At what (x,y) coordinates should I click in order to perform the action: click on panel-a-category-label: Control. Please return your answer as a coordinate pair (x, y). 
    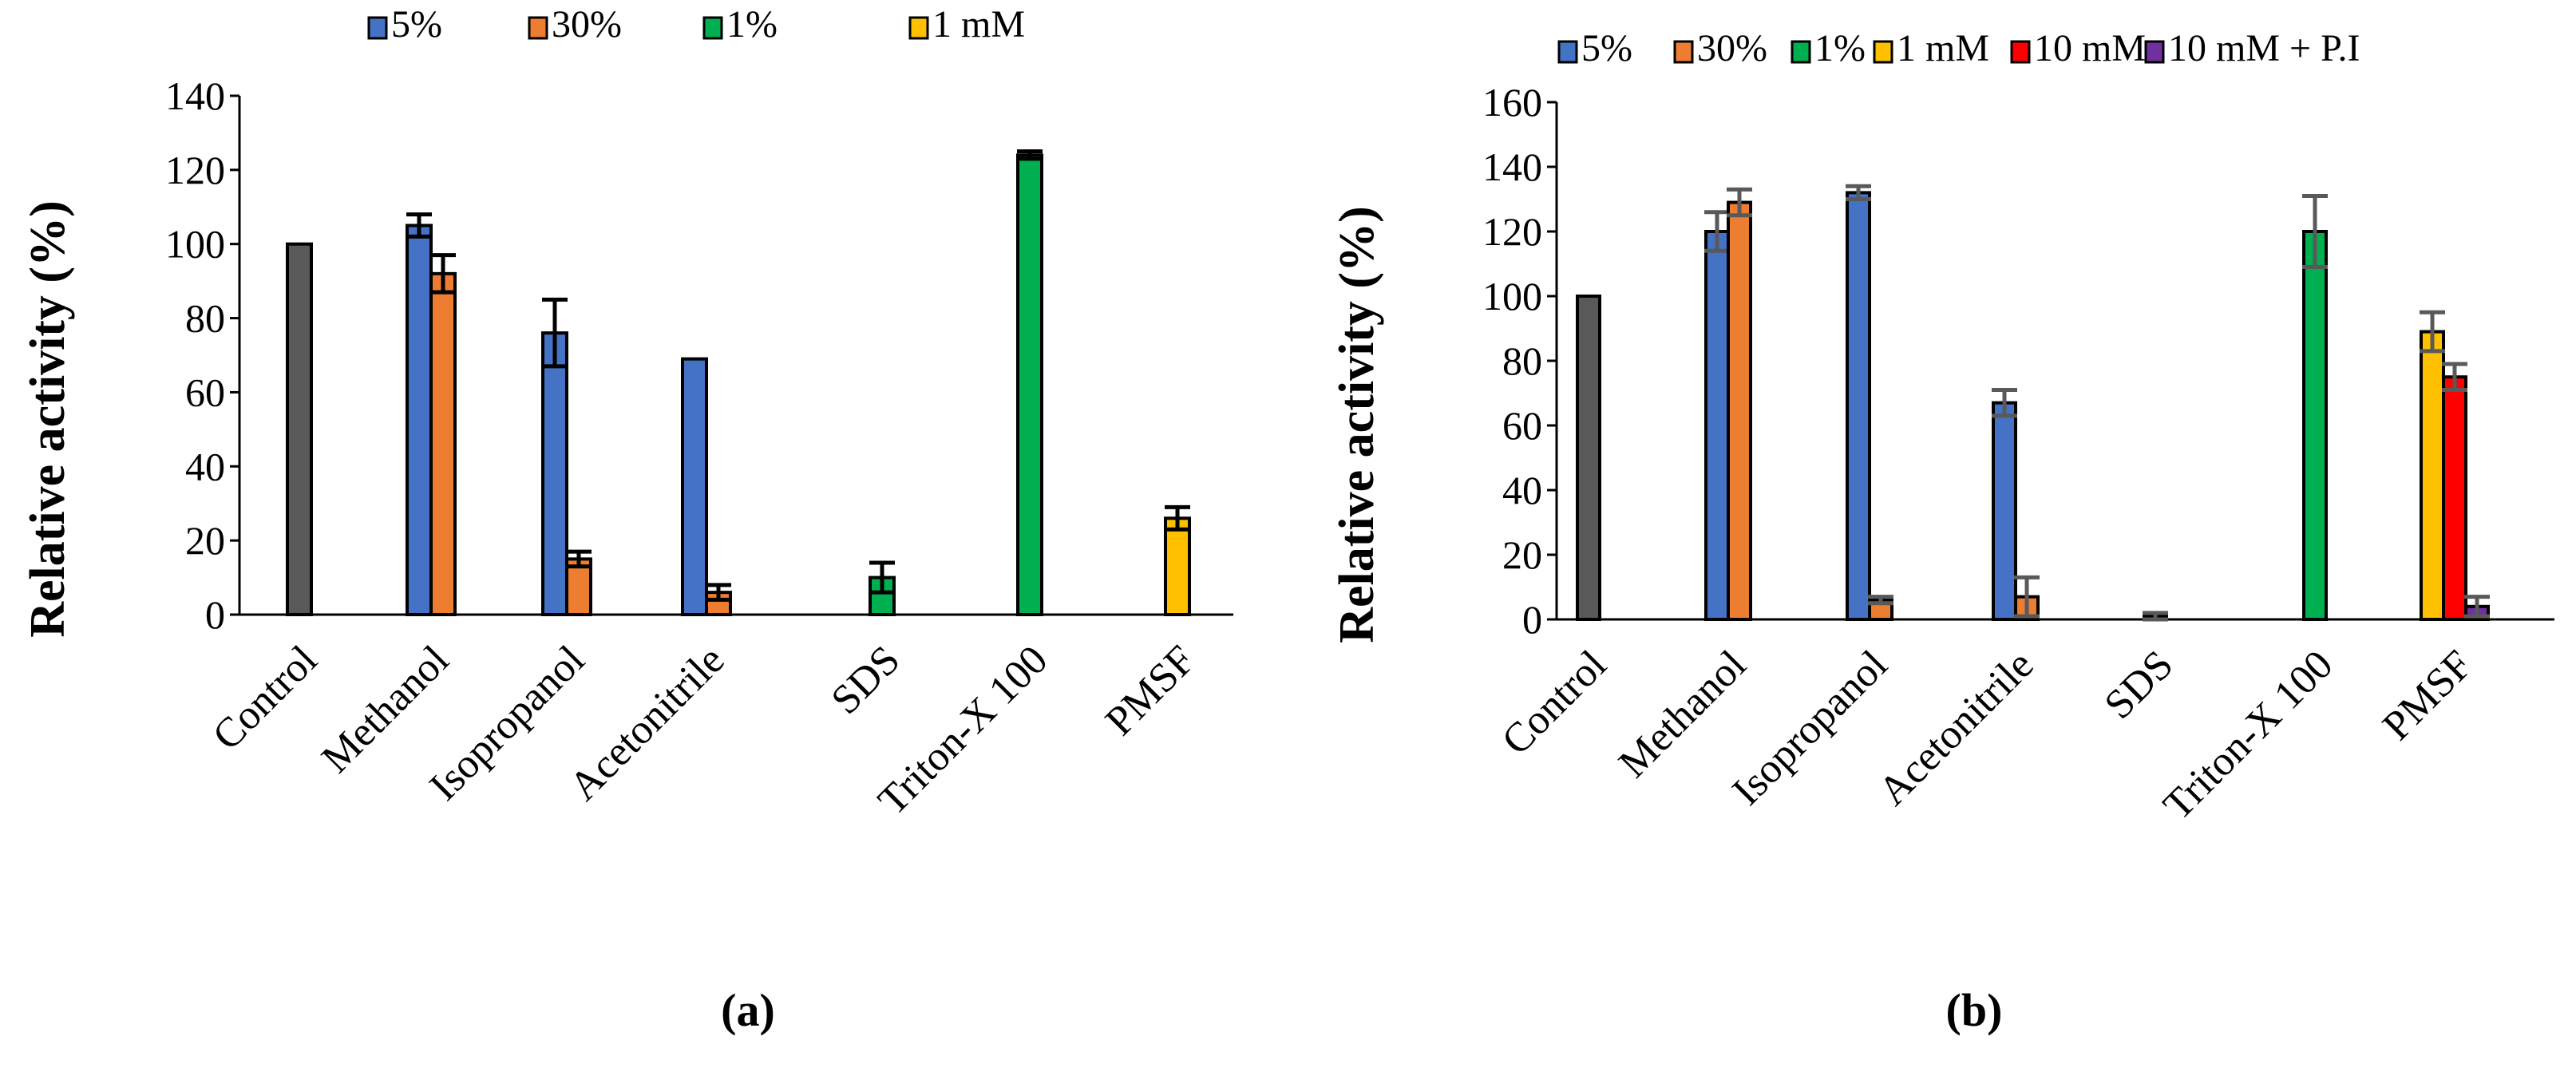
    Looking at the image, I should click on (265, 698).